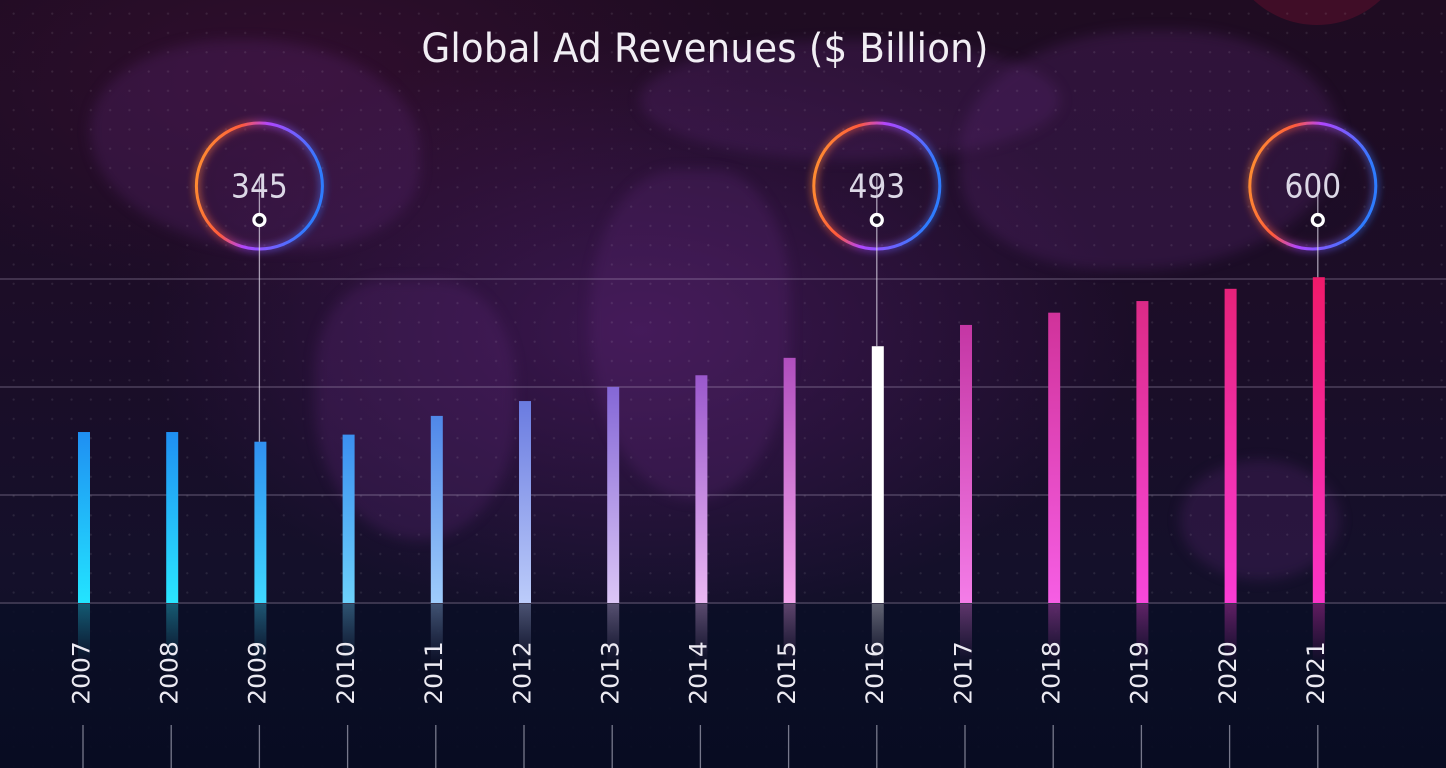 This screenshot has width=1446, height=768. I want to click on x-tick-label: 2016, so click(875, 673).